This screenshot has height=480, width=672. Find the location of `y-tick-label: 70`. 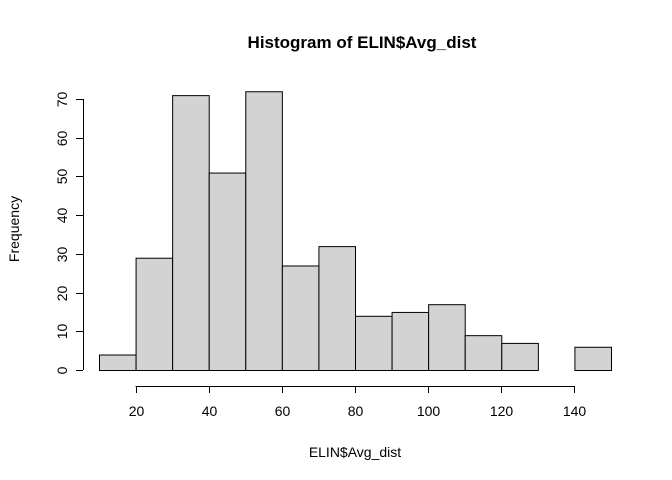

y-tick-label: 70 is located at coordinates (62, 100).